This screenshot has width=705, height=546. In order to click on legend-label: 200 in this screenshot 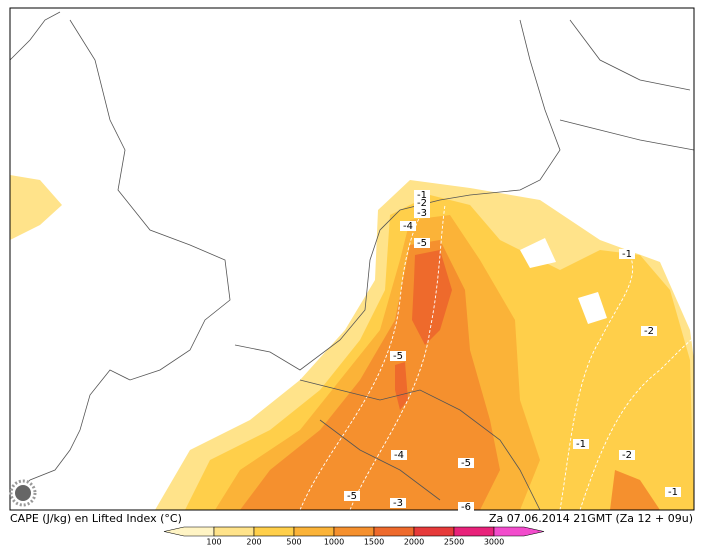, I will do `click(253, 542)`.